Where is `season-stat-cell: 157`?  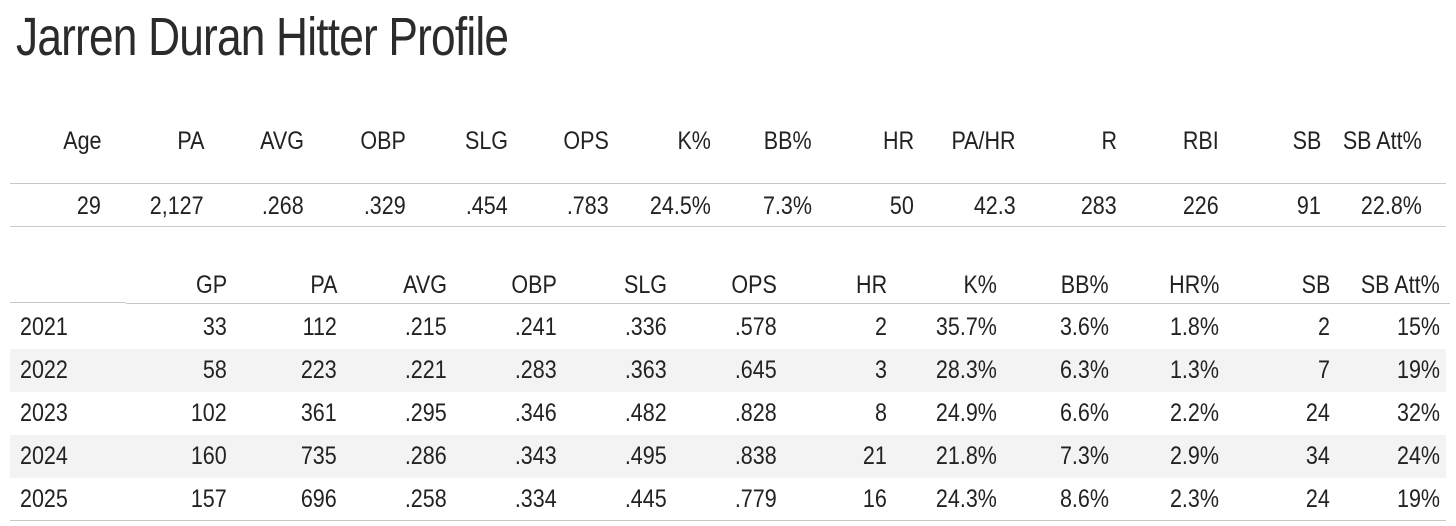 season-stat-cell: 157 is located at coordinates (209, 499).